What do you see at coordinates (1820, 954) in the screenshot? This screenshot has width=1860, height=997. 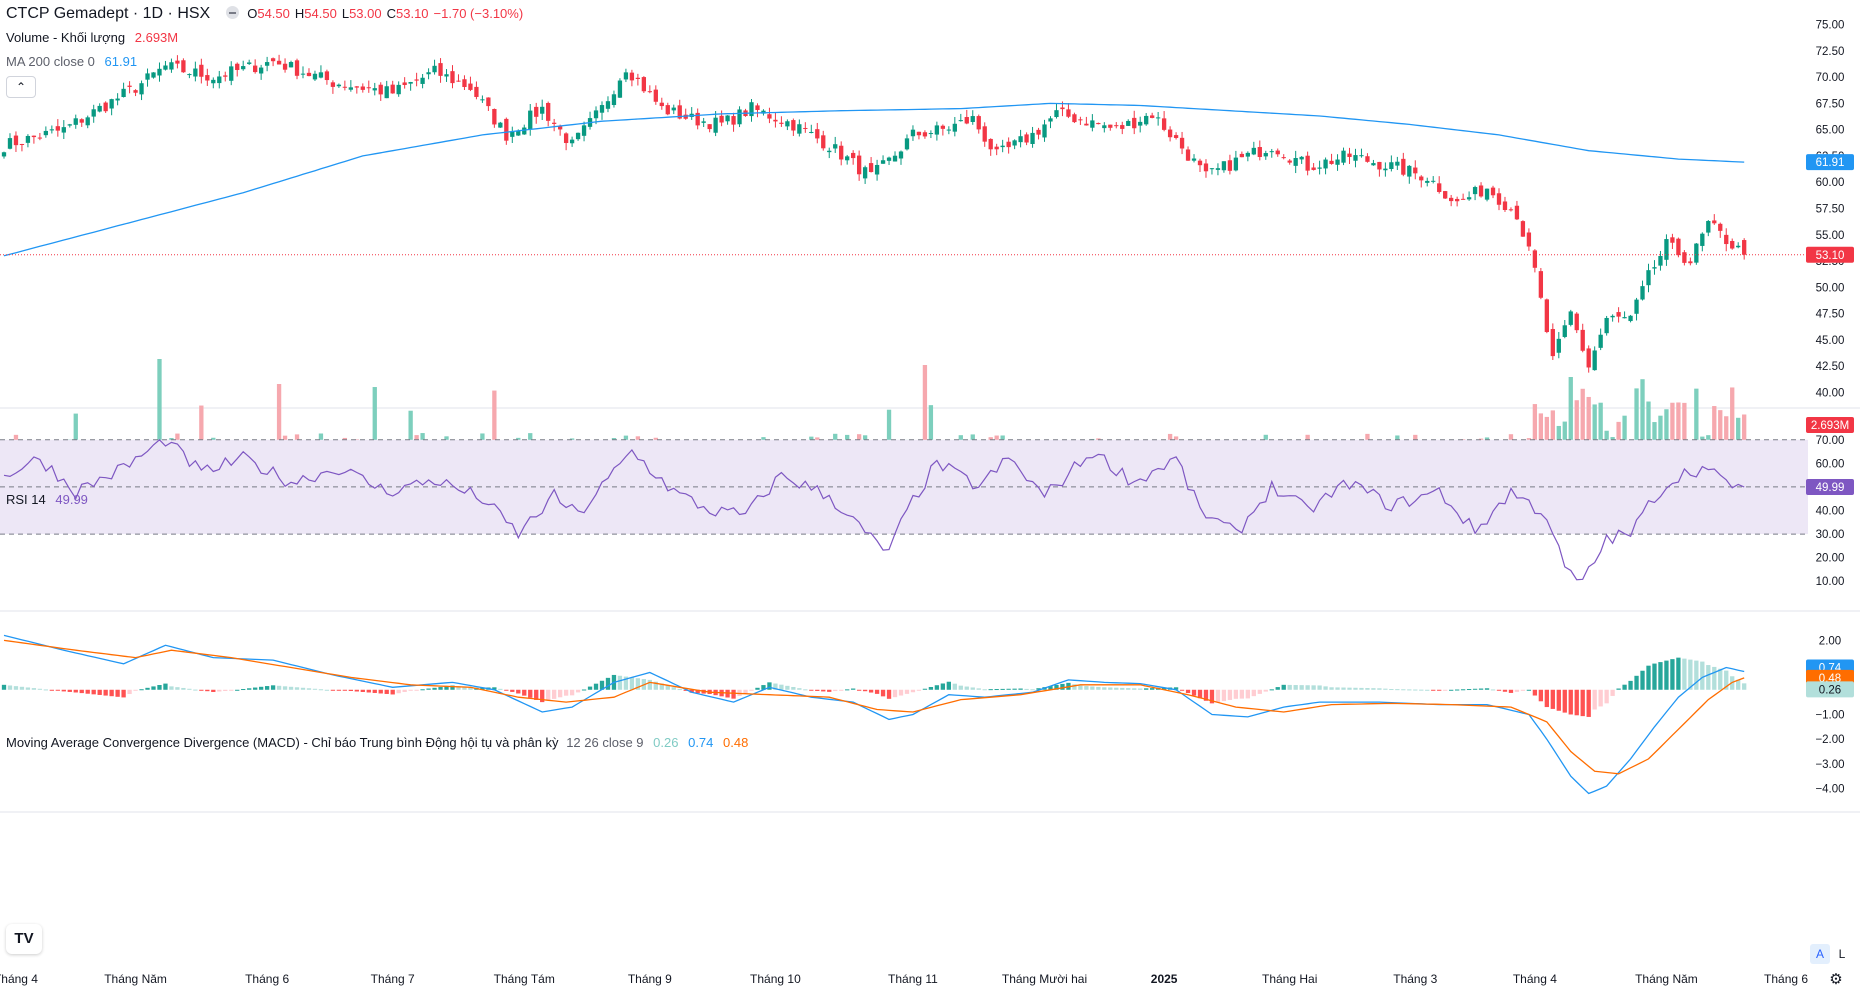 I see `auto-scale-button: A` at bounding box center [1820, 954].